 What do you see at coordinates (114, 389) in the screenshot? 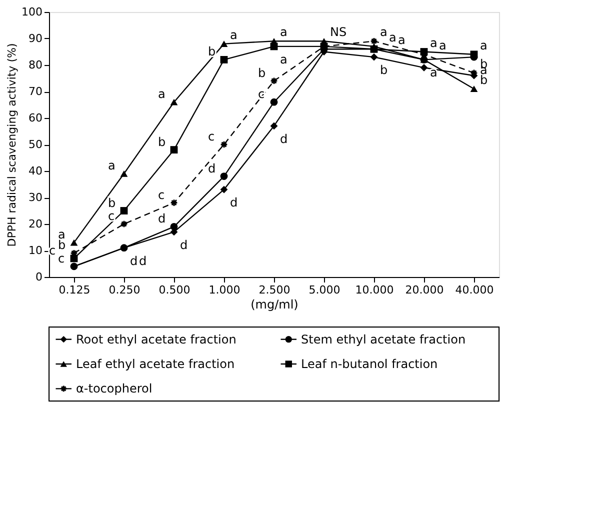
I see `legend-label: α-tocopherol` at bounding box center [114, 389].